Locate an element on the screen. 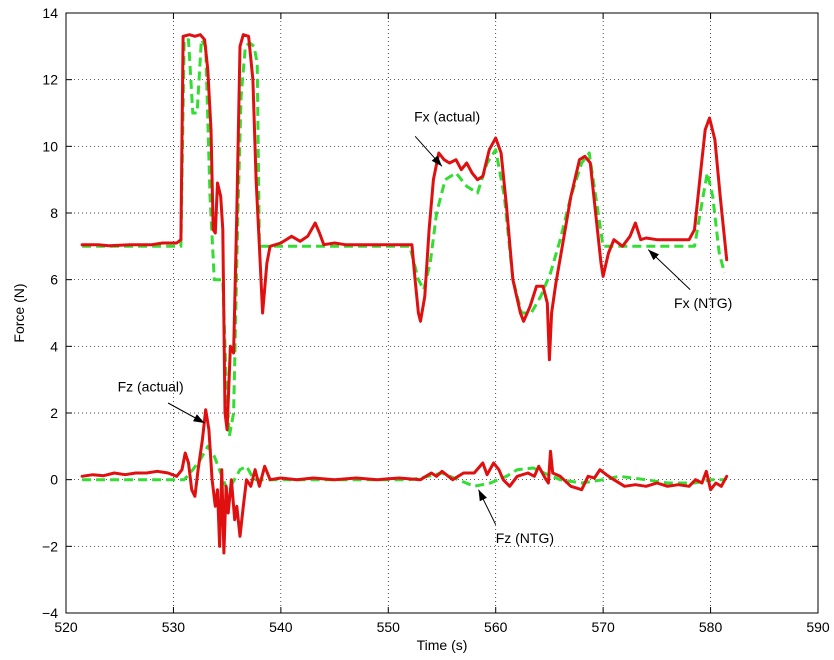  annotation-label: Fz (actual) is located at coordinates (151, 386).